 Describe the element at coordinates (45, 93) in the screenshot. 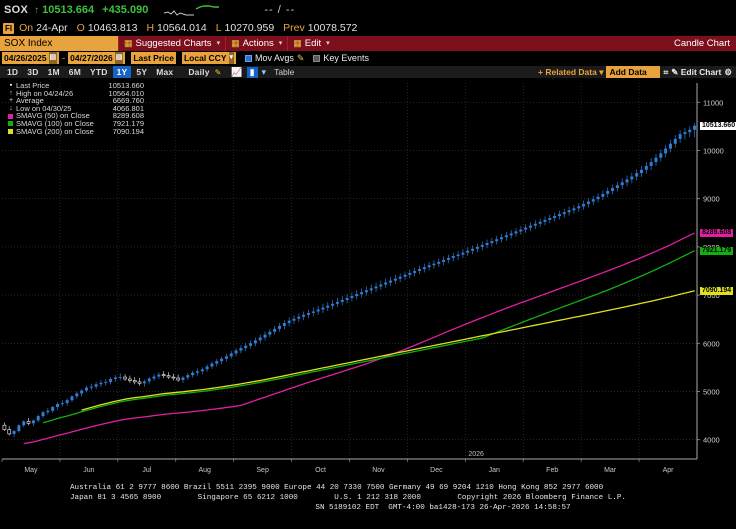

I see `legend-label: High on 04/24/26` at that location.